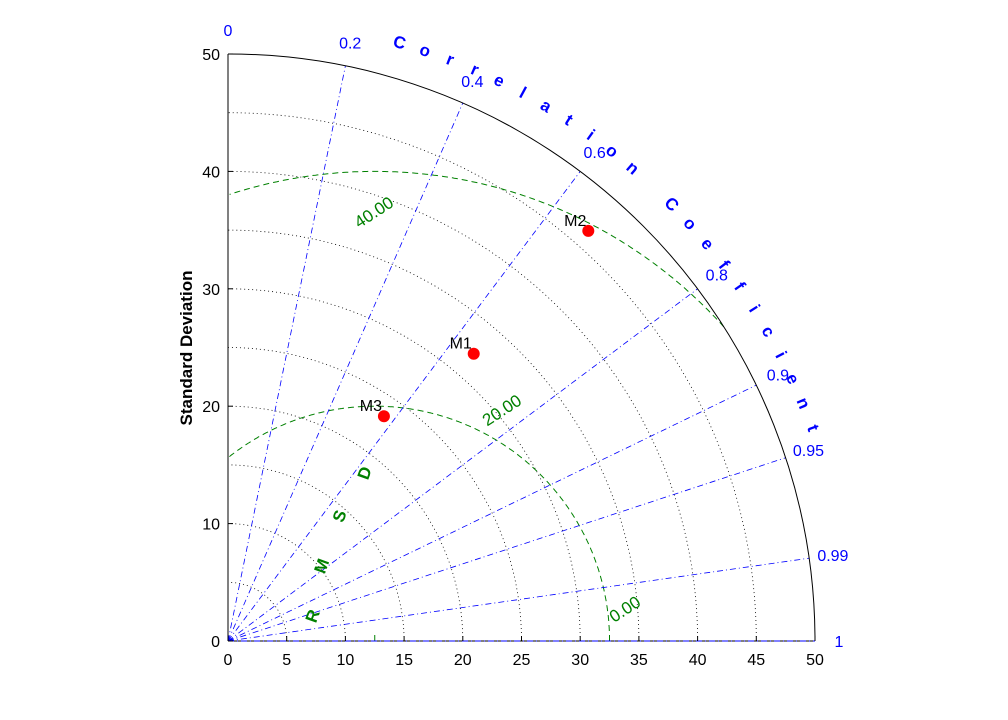 The image size is (1008, 720). What do you see at coordinates (286, 660) in the screenshot?
I see `x-tick-label: 5` at bounding box center [286, 660].